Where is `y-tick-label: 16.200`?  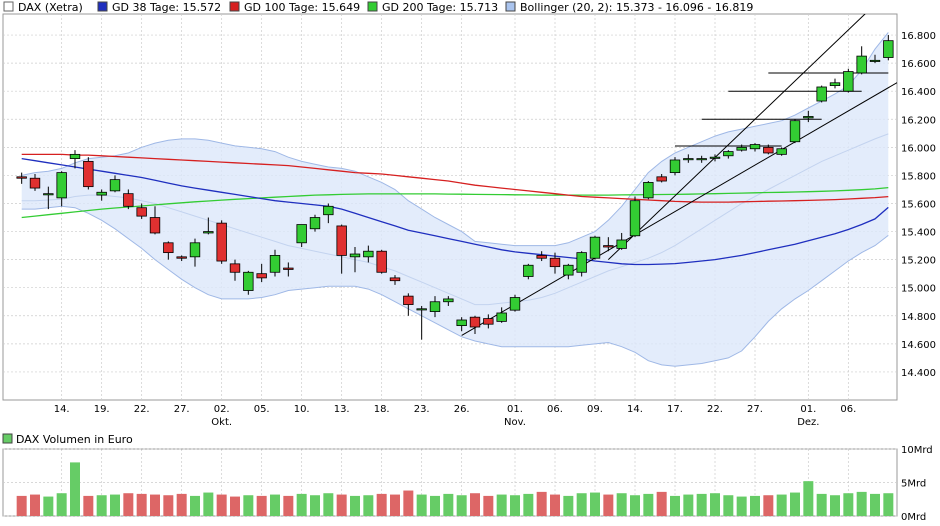
y-tick-label: 16.200 is located at coordinates (918, 120).